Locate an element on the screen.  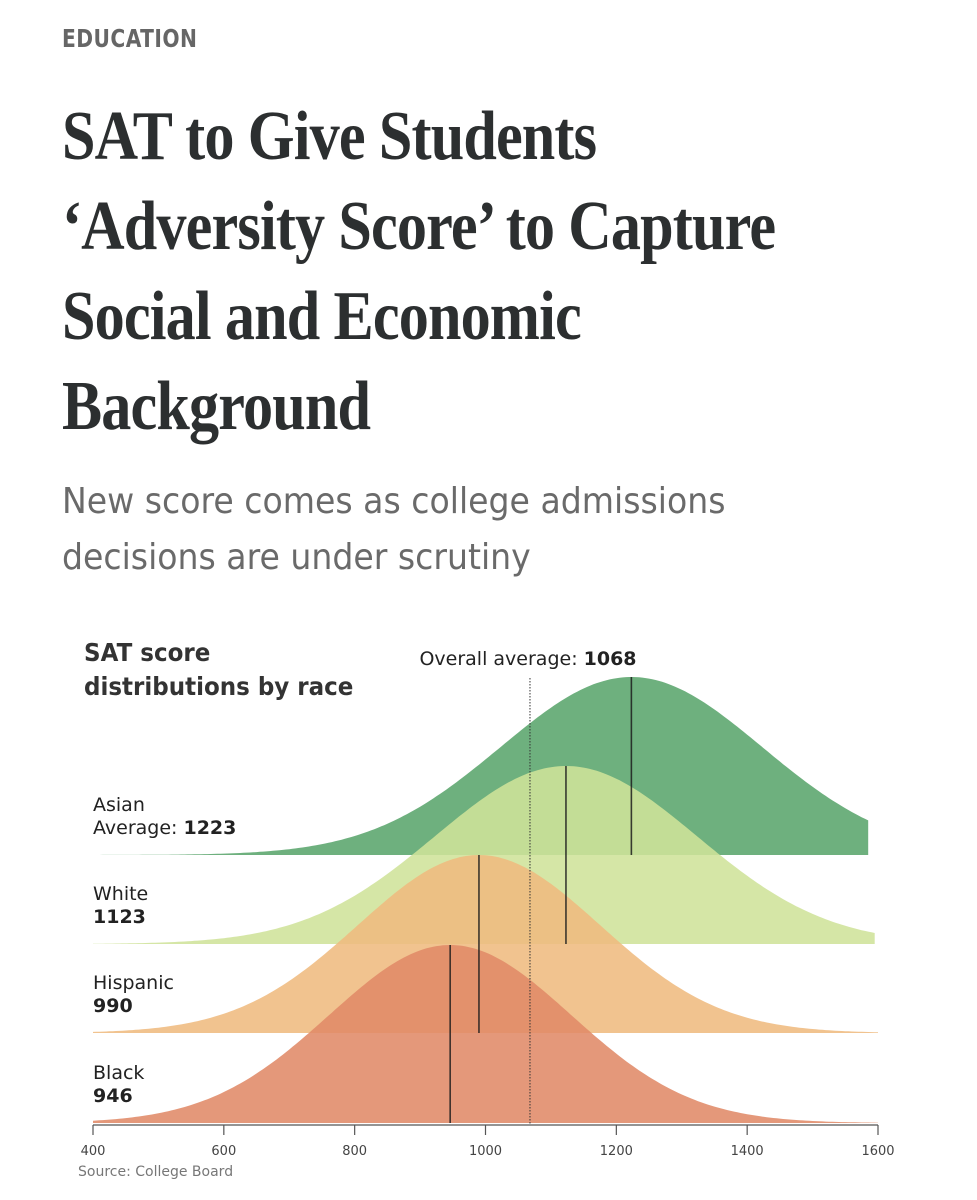
series-value-asian: Average: 1223 is located at coordinates (164, 828).